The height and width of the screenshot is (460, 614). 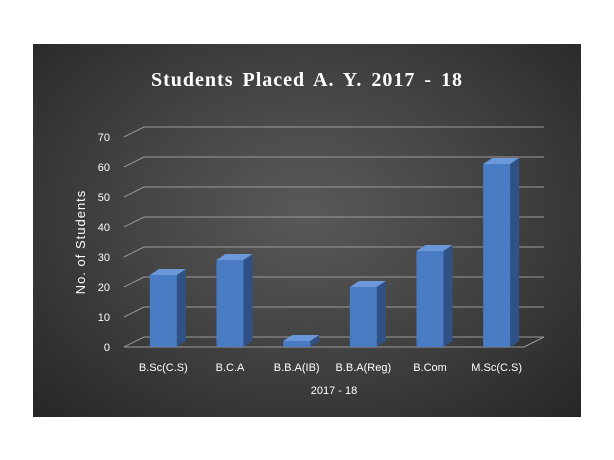 What do you see at coordinates (496, 368) in the screenshot?
I see `x-tick-label: M.Sc(C.S)` at bounding box center [496, 368].